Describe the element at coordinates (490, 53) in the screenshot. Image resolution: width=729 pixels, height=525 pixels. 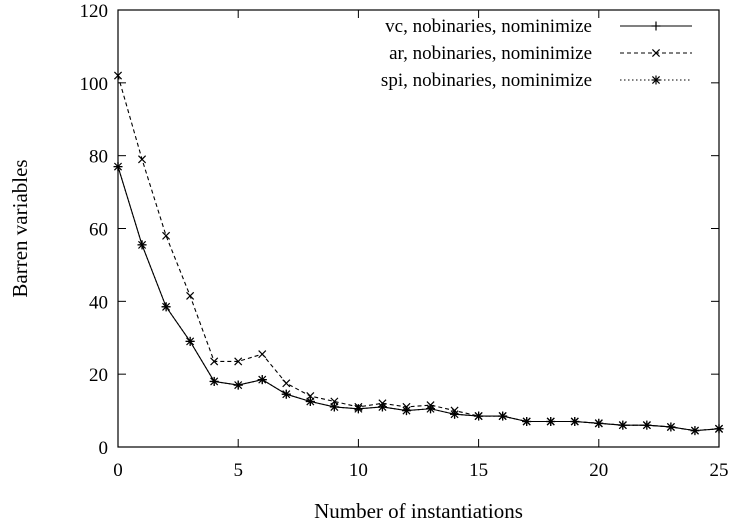
I see `legend-label: ar, nobinaries, nominimize` at that location.